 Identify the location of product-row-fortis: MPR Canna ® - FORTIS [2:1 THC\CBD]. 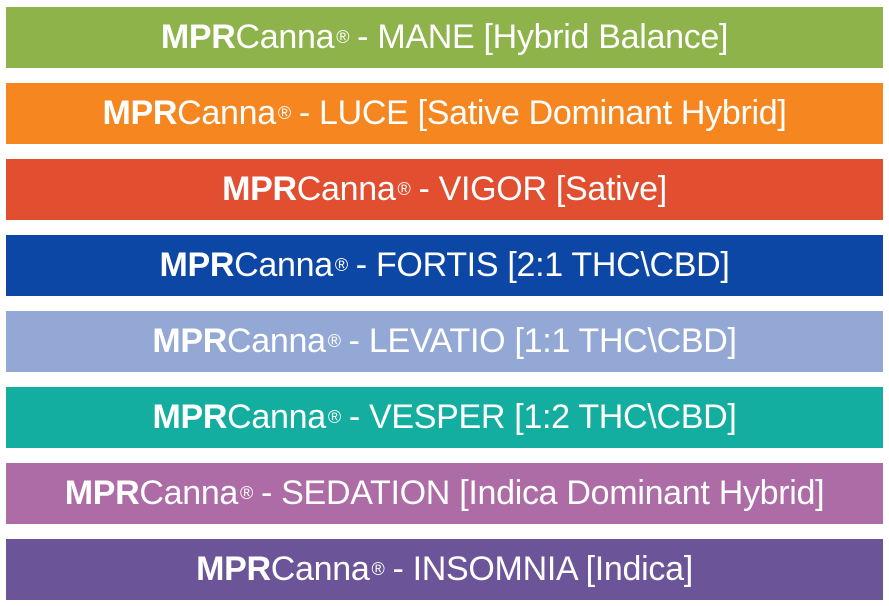
(444, 265).